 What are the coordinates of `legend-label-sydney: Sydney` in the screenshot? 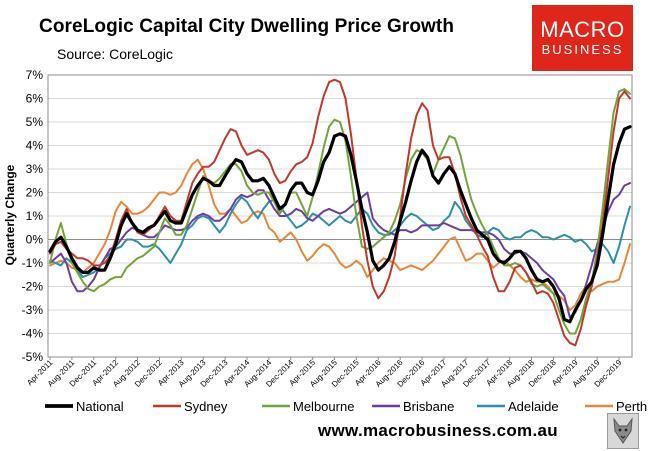 It's located at (206, 406).